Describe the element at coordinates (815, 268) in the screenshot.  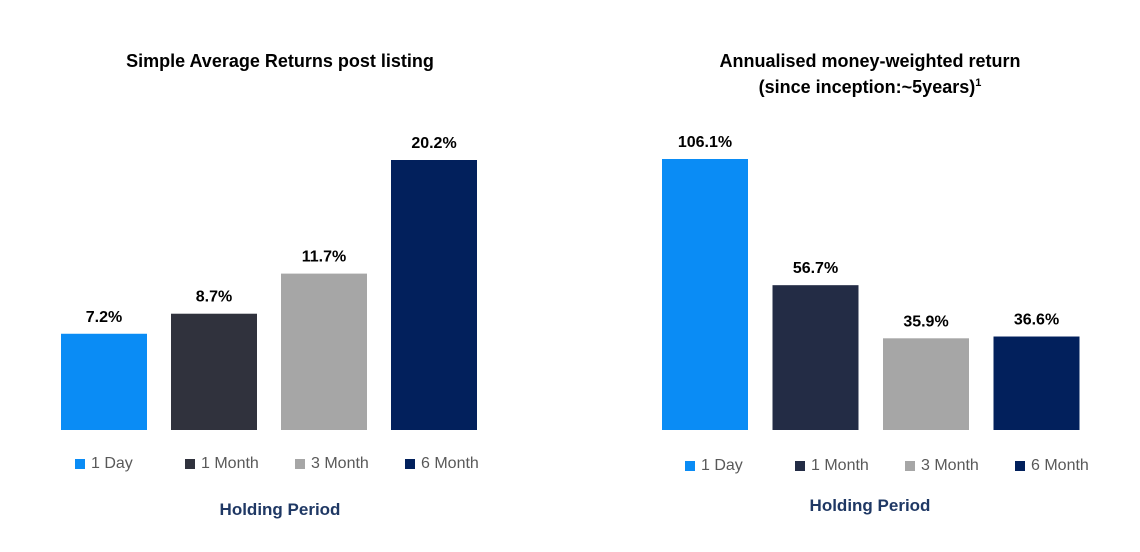
I see `data-label: 56.7%` at that location.